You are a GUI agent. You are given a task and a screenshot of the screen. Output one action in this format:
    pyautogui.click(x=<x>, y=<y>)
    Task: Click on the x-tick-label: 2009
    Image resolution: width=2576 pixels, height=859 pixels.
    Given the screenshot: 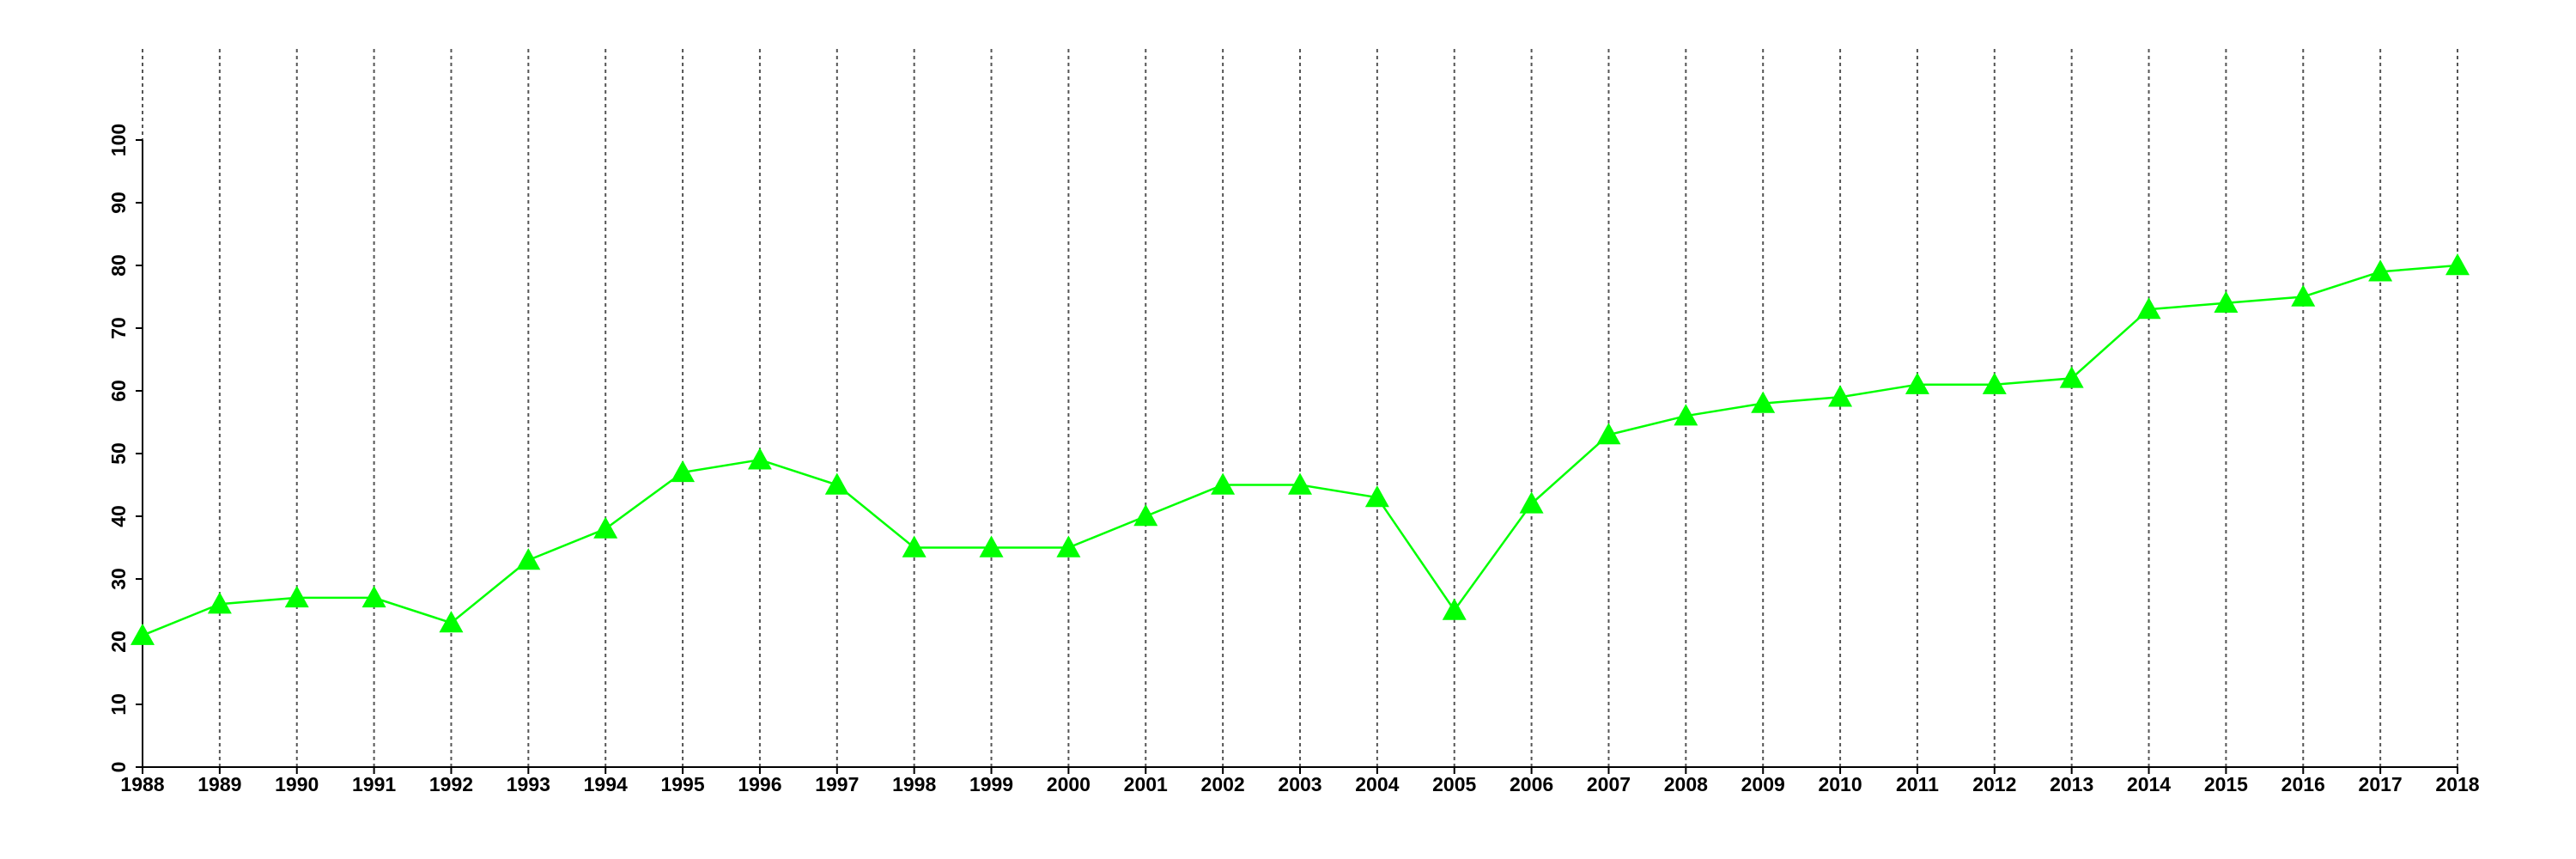 What is the action you would take?
    pyautogui.click(x=1763, y=784)
    